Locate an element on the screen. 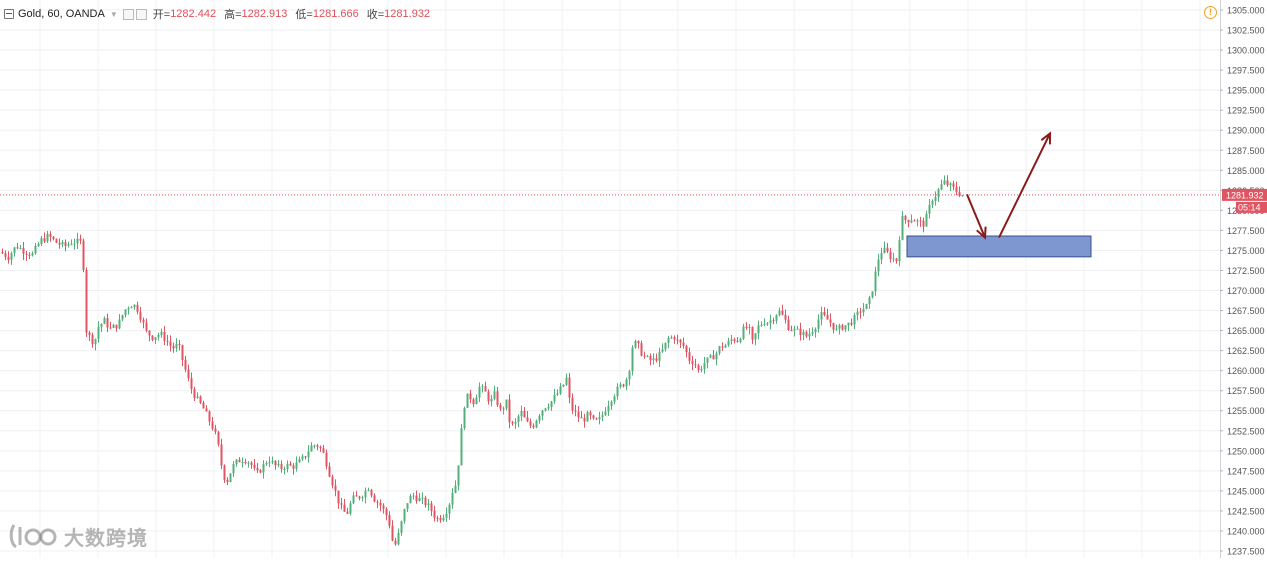 Image resolution: width=1267 pixels, height=563 pixels. arrow-down-shaft is located at coordinates (976, 216).